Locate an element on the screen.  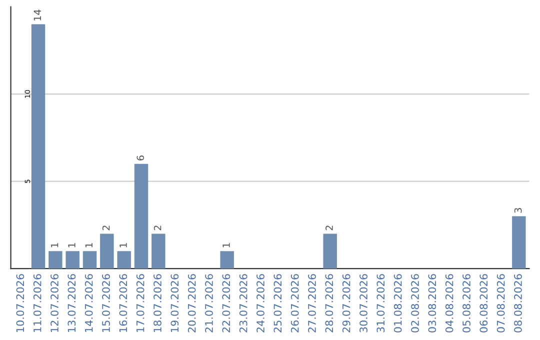
x-tick-label: 05.08.2026 is located at coordinates (466, 303).